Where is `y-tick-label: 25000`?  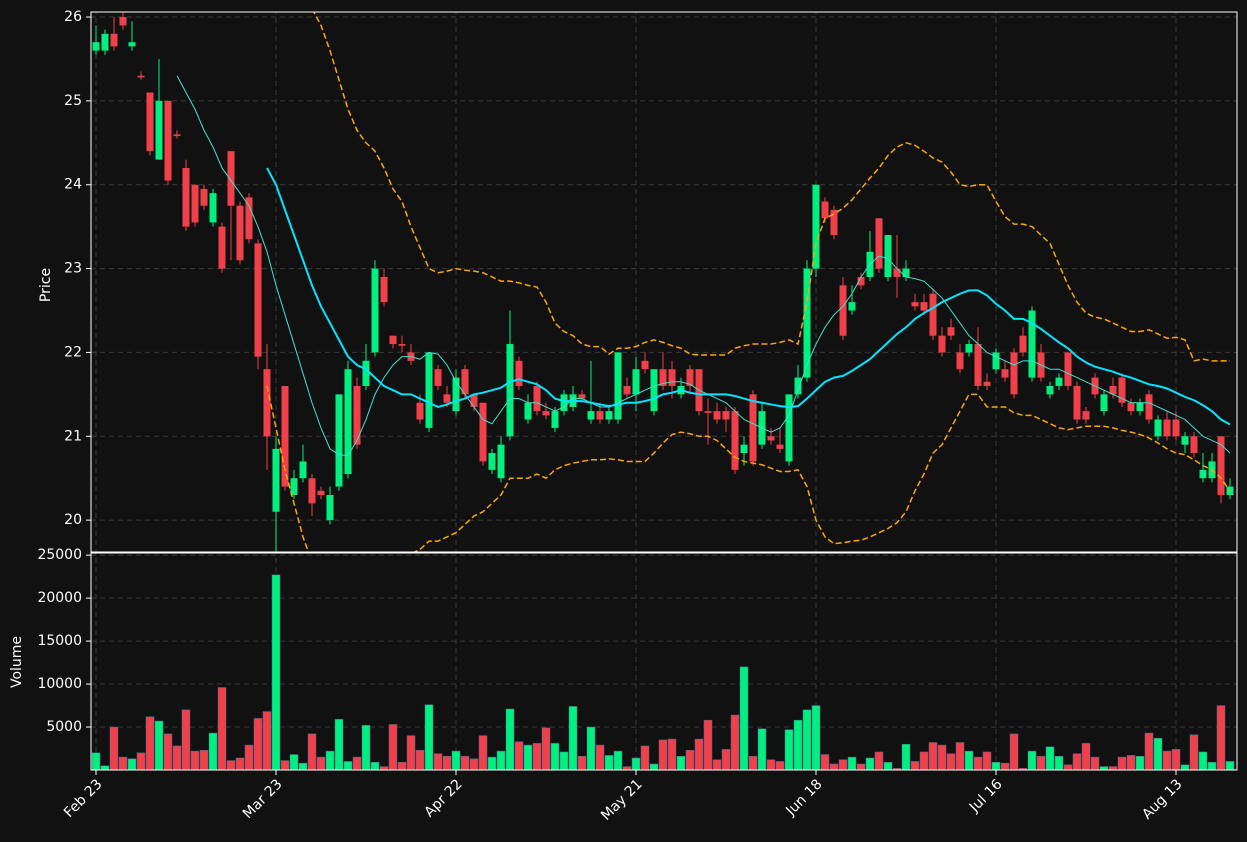 y-tick-label: 25000 is located at coordinates (59, 555).